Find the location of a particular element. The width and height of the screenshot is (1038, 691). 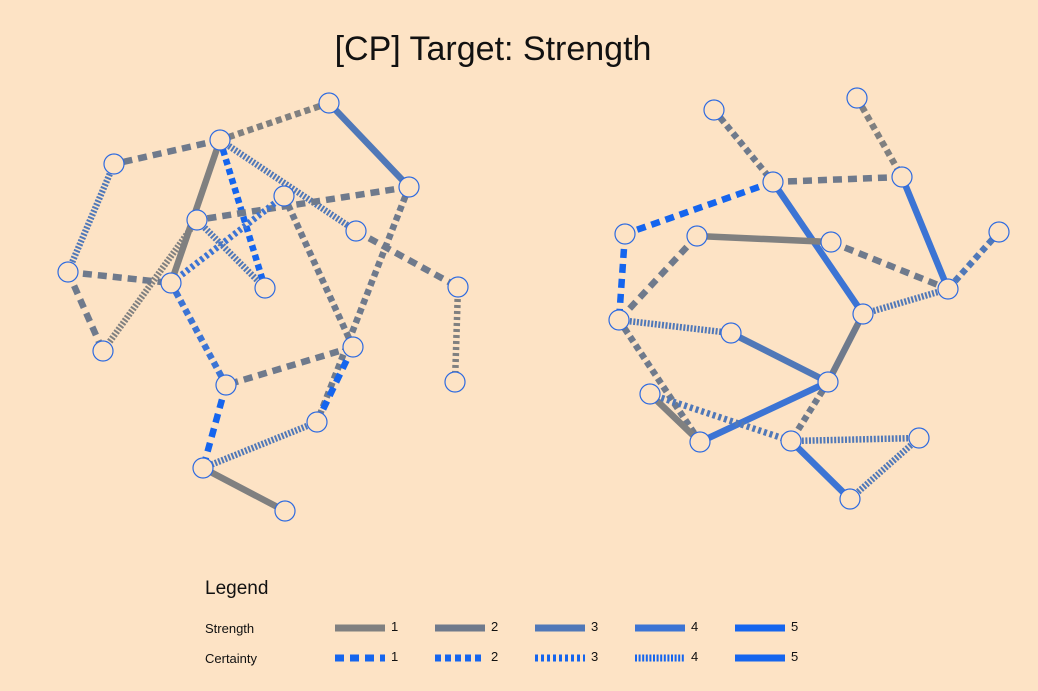

edge-a5-a13 is located at coordinates (318, 271).